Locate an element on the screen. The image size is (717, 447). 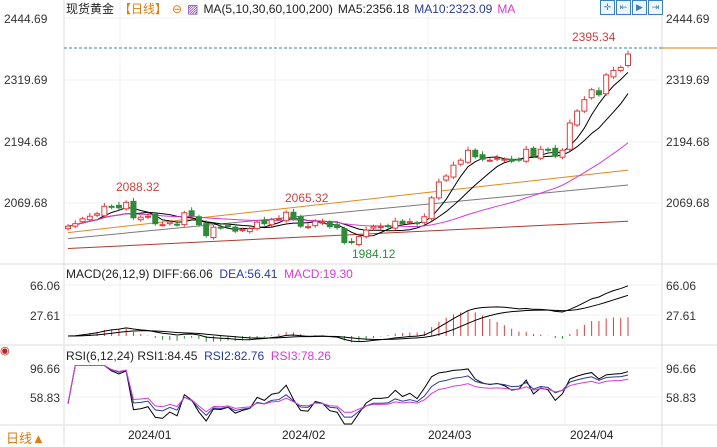
x-axis-label: 2024/01 is located at coordinates (150, 435).